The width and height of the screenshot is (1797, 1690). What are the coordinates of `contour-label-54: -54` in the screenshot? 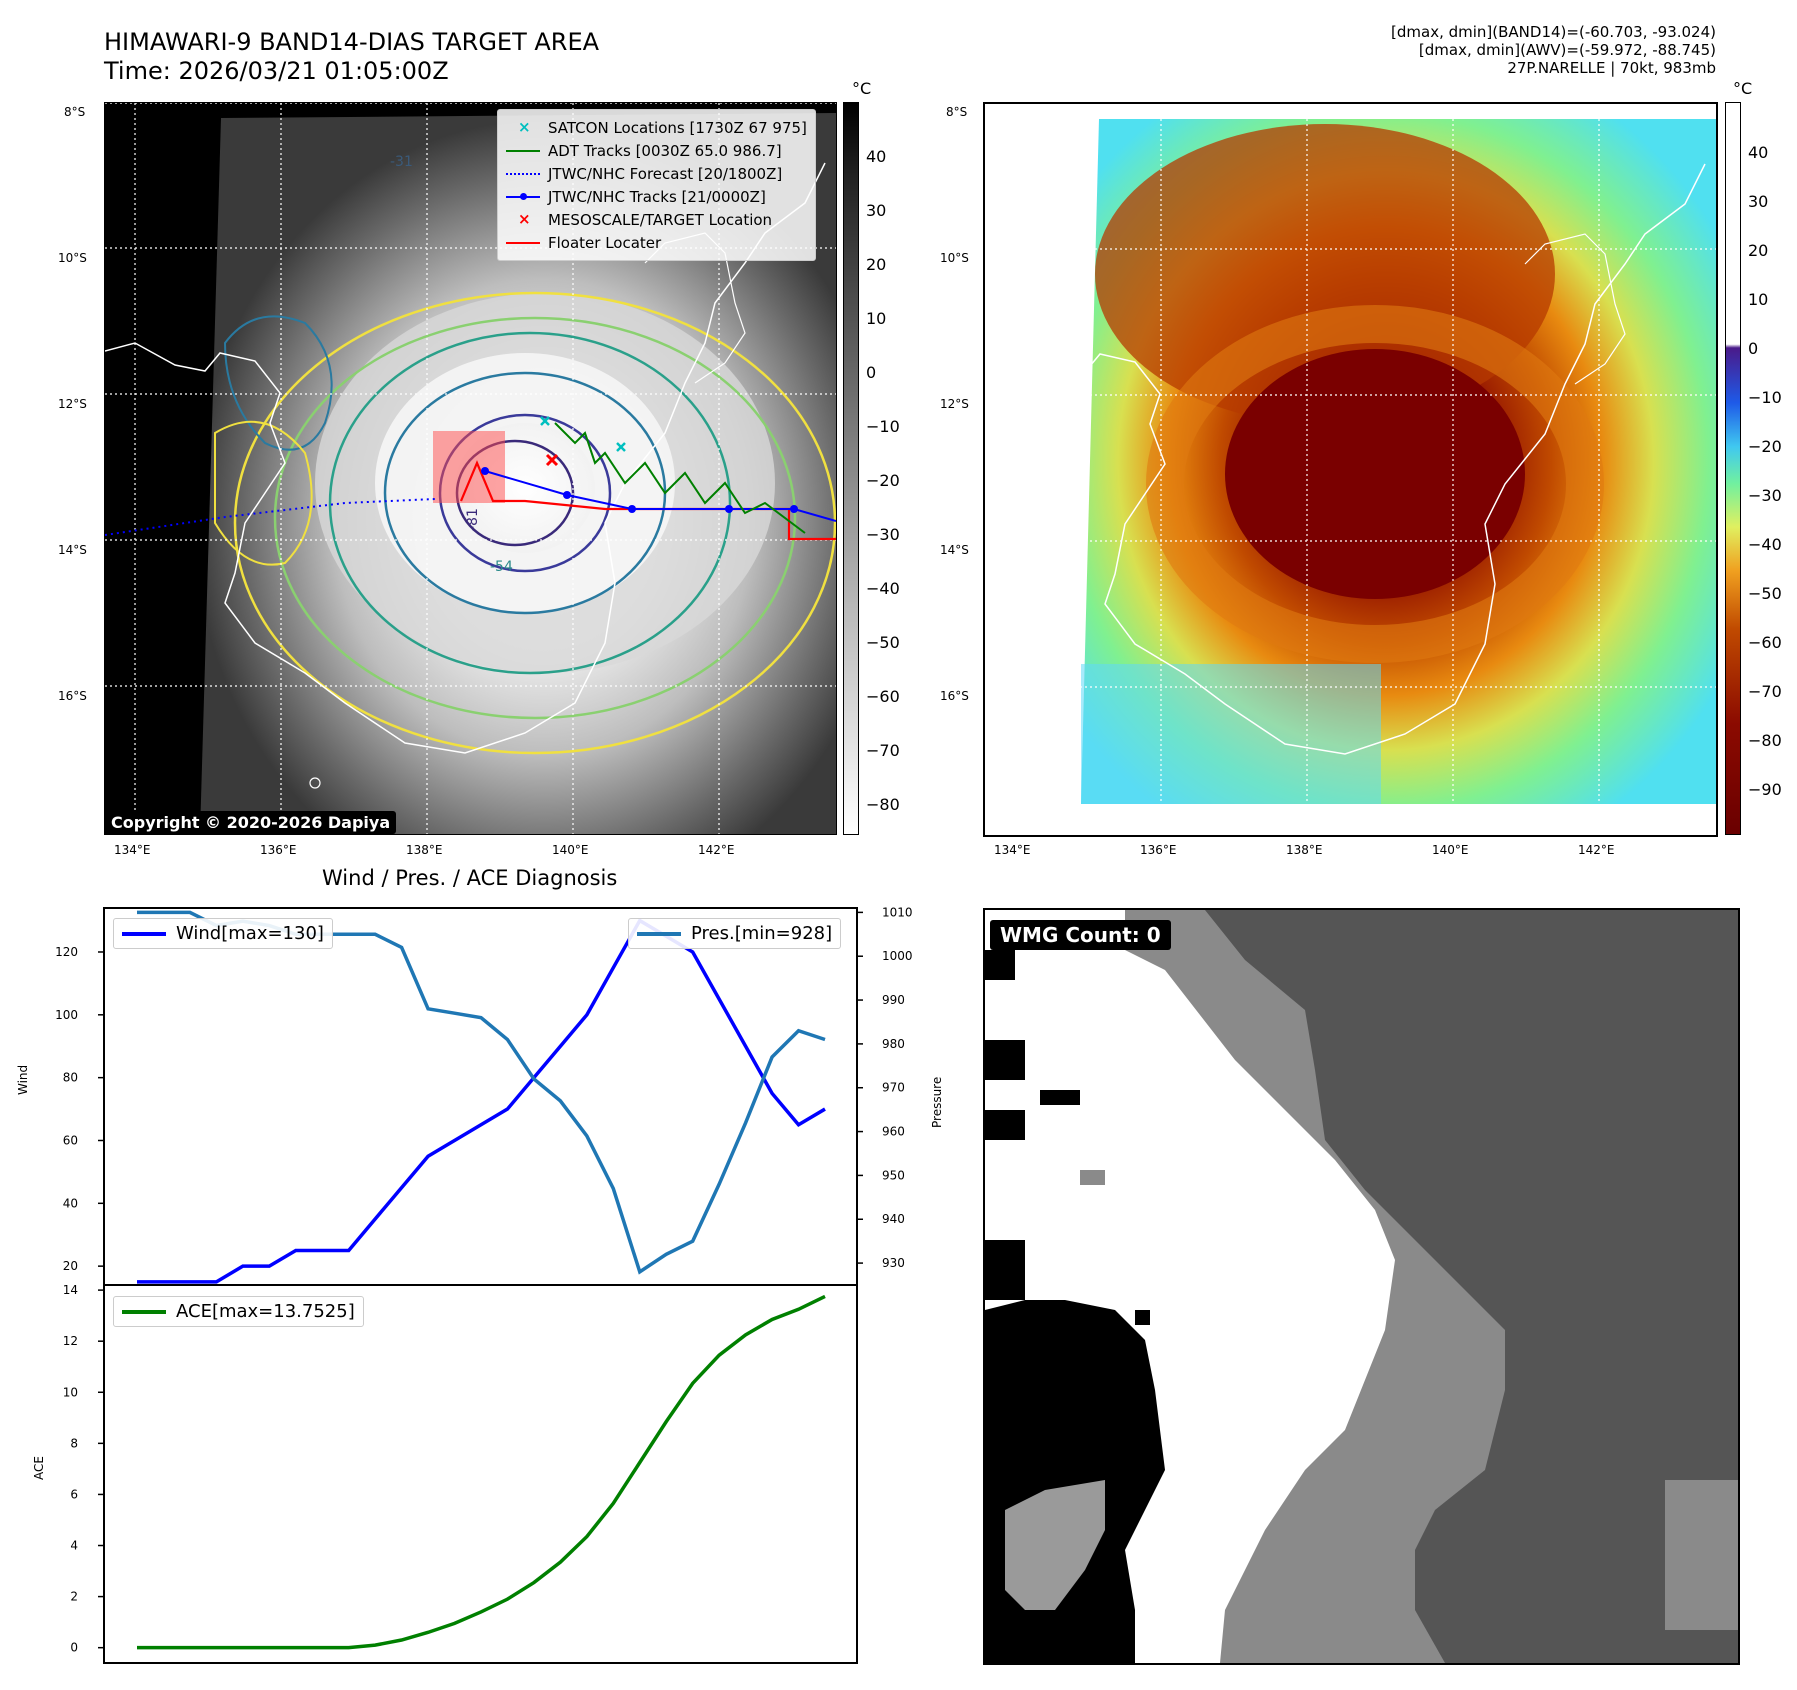 It's located at (501, 567).